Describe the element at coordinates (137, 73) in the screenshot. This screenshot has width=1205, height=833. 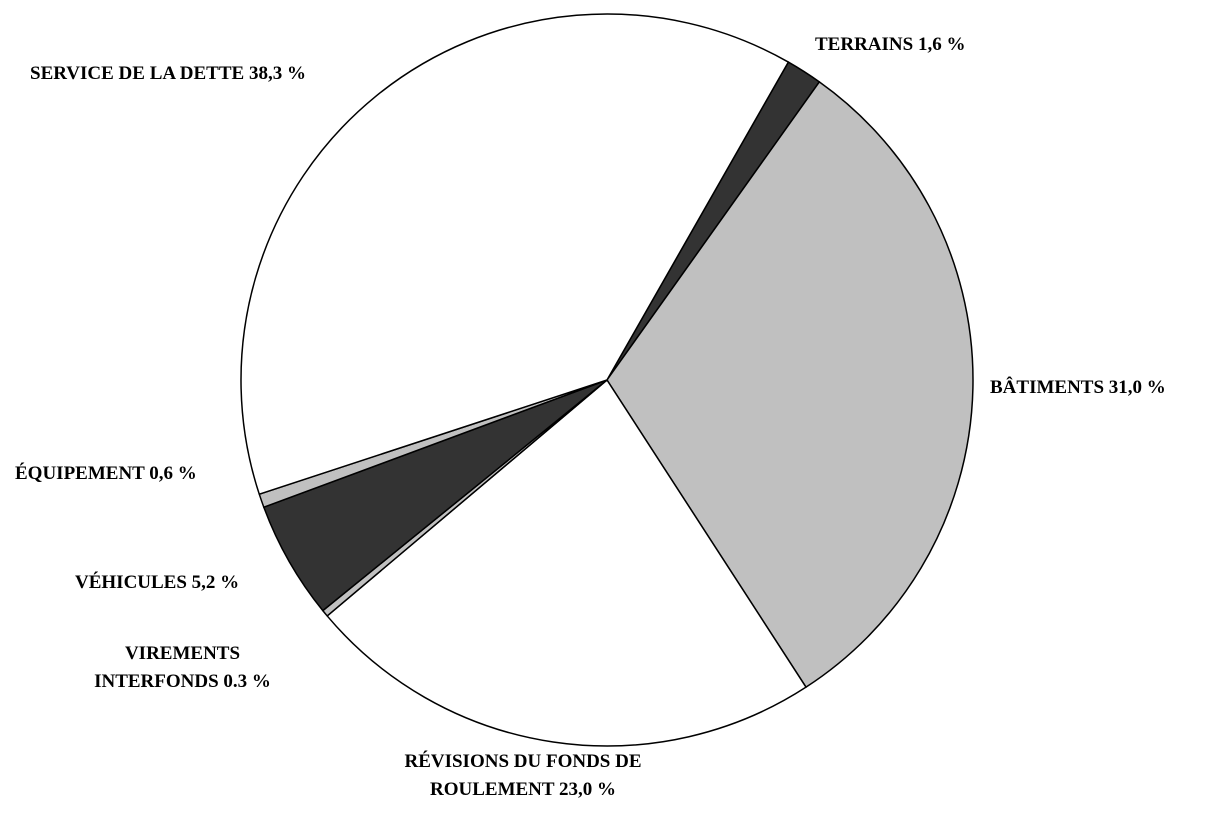
I see `category-name: SERVICE DE LA DETTE` at that location.